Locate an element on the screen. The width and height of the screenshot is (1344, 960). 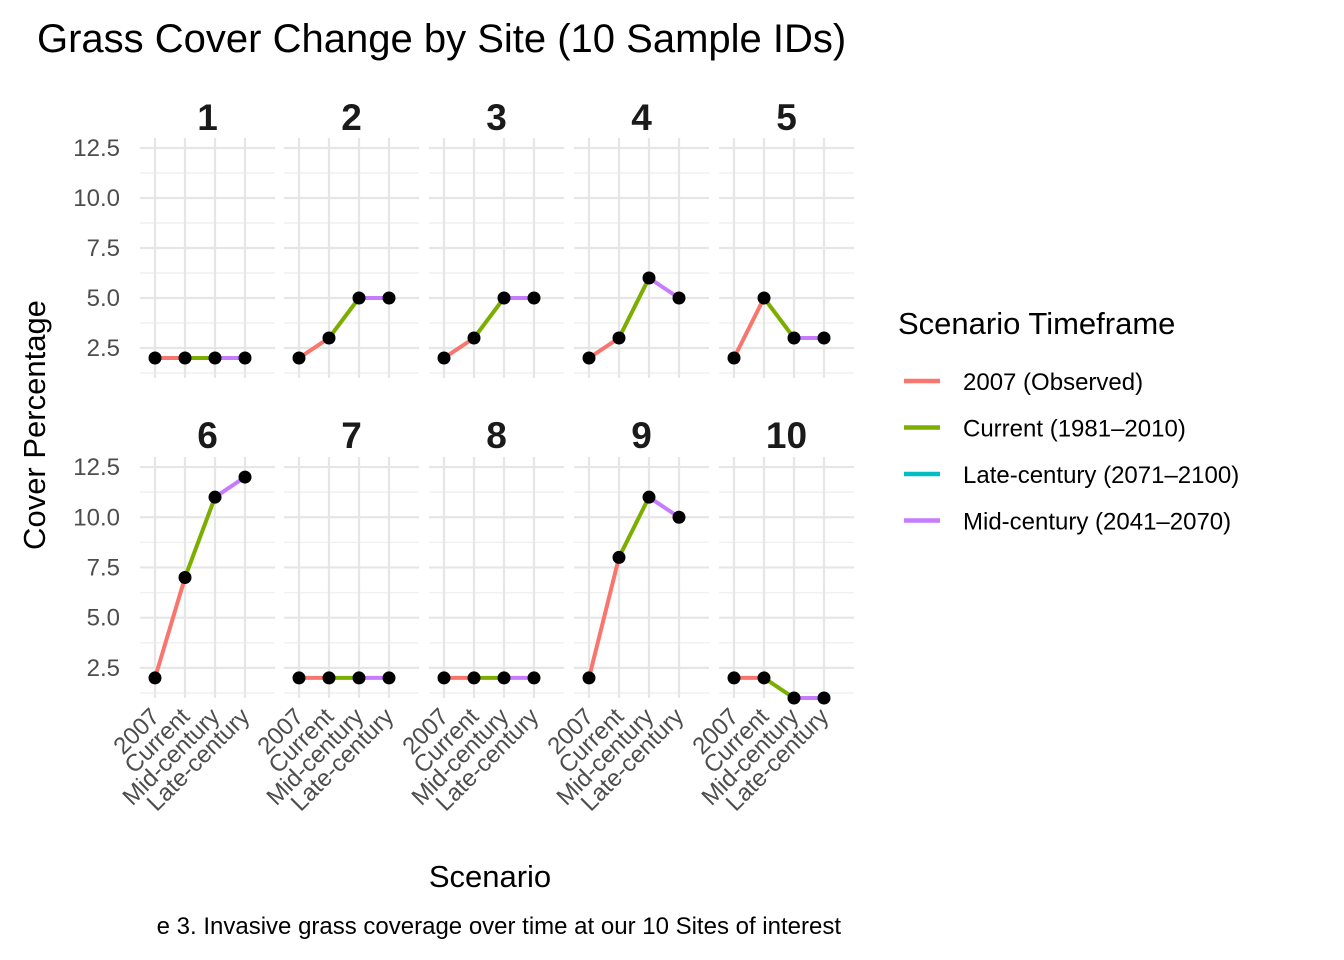
facet-label: 2 is located at coordinates (351, 117).